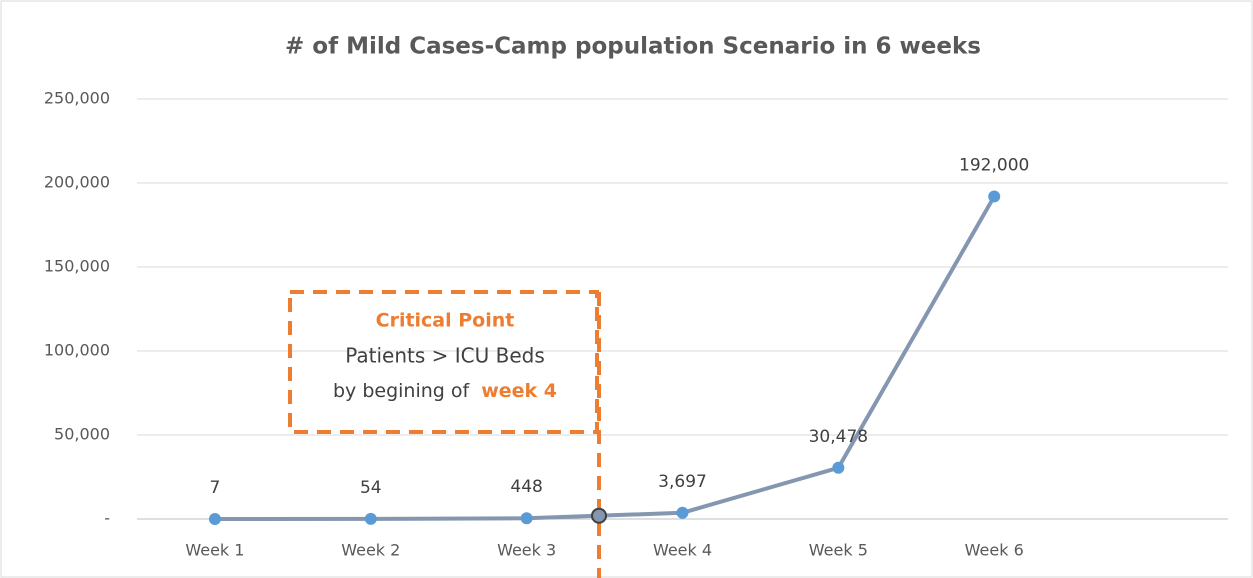  Describe the element at coordinates (402, 391) in the screenshot. I see `annotation-text: by begining of` at that location.